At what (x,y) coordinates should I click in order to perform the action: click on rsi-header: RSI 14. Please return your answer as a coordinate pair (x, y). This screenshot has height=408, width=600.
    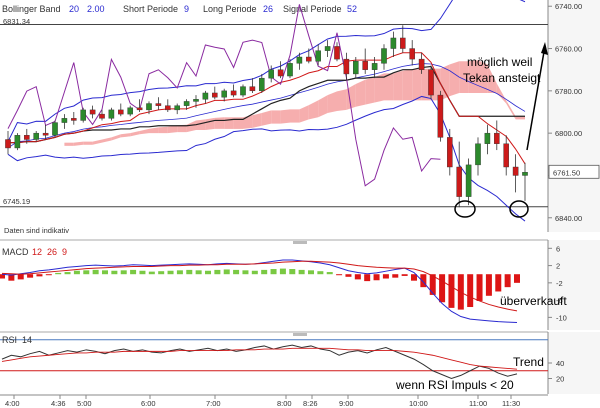
    Looking at the image, I should click on (17, 340).